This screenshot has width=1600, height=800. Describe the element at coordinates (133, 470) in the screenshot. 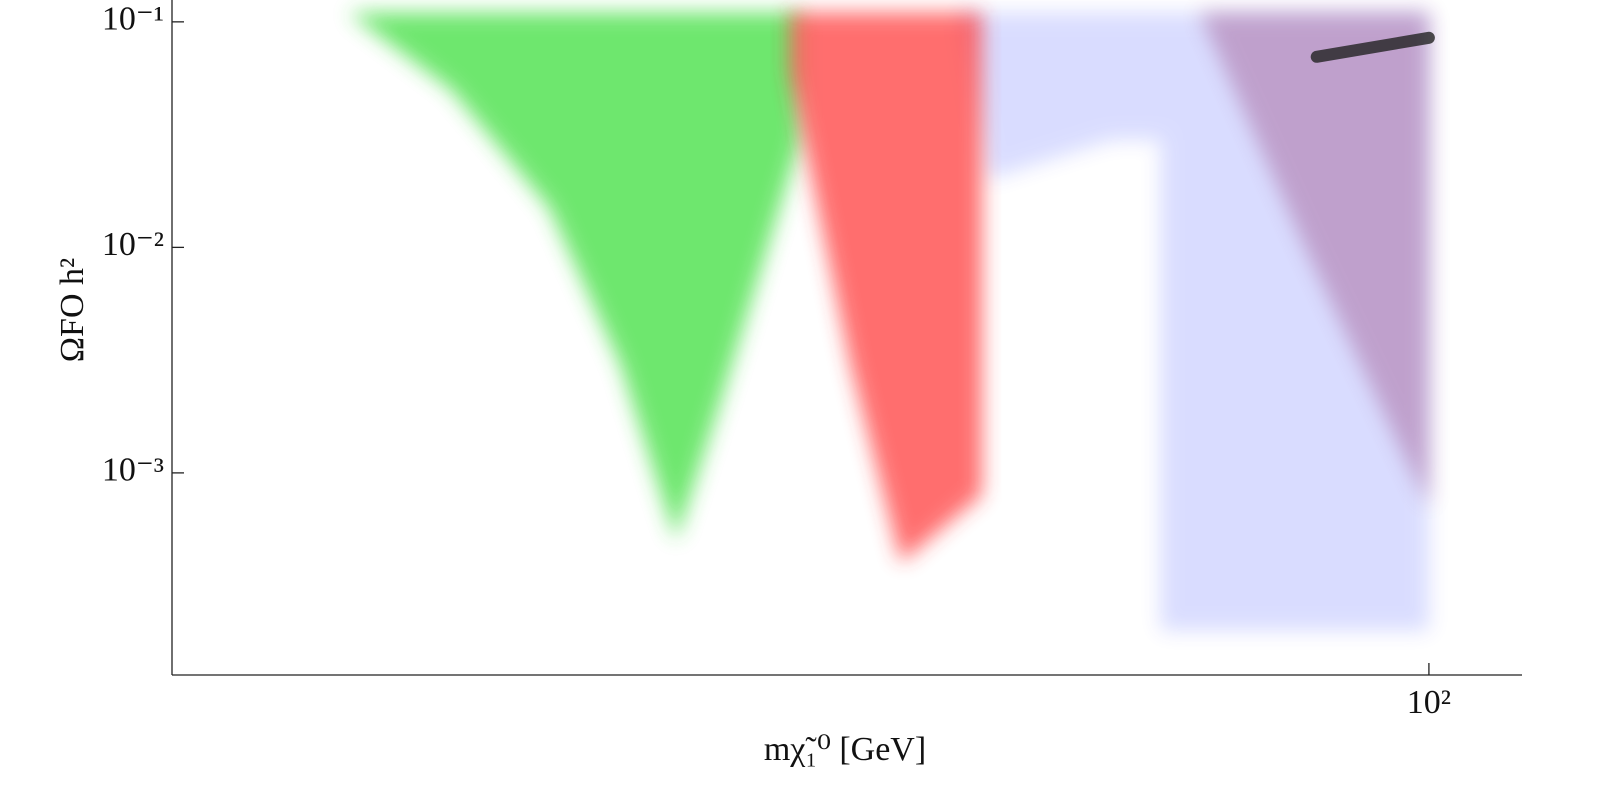

I see `y-tick-label: 10⁻³` at that location.